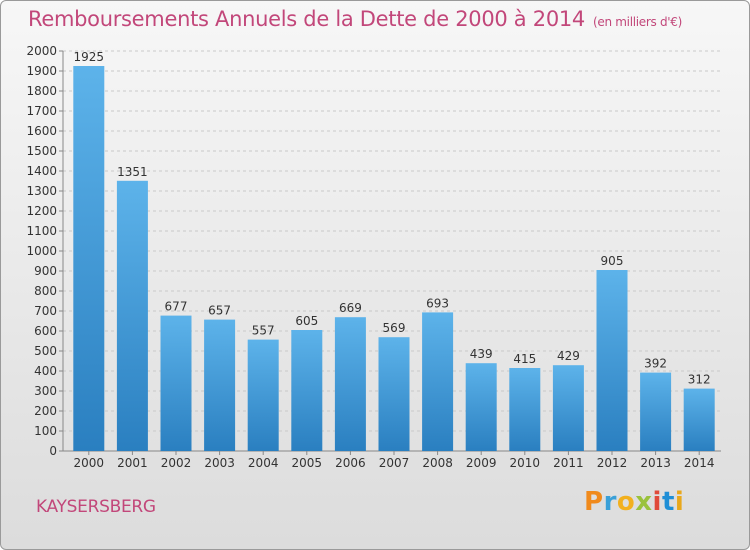 The height and width of the screenshot is (550, 750). I want to click on y-tick-label: 100, so click(45, 431).